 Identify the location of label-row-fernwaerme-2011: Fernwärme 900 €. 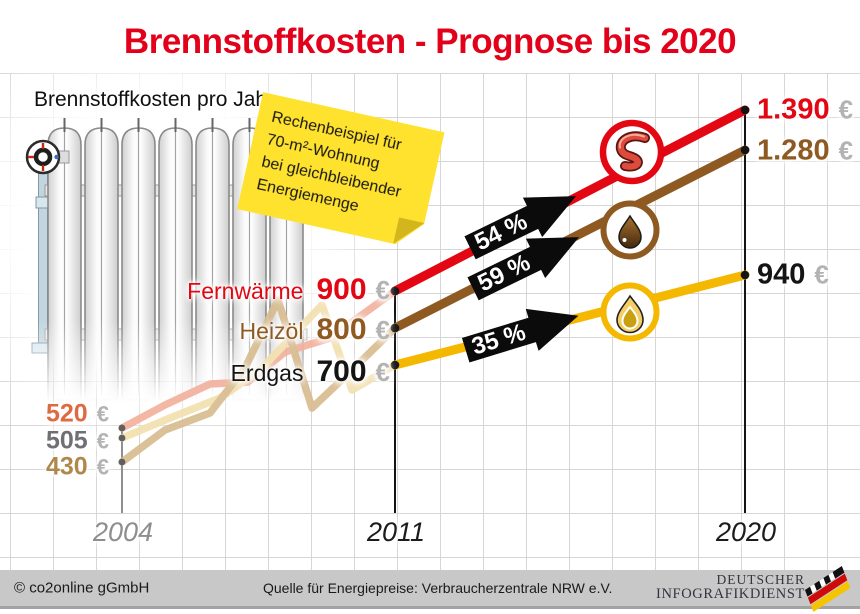
(288, 290).